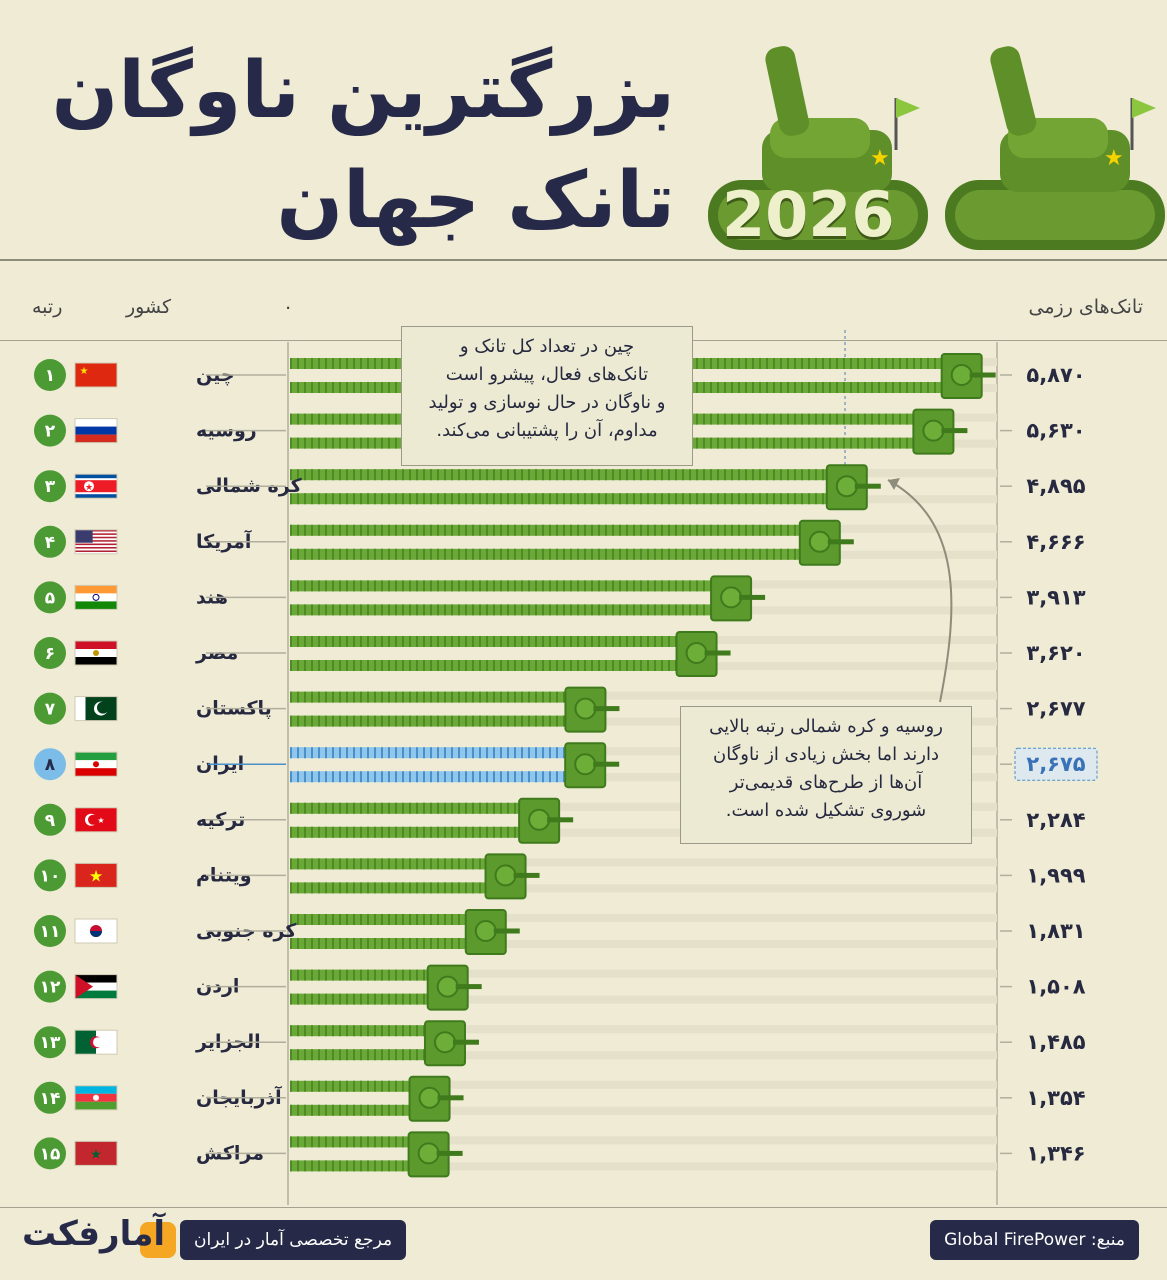 Image resolution: width=1167 pixels, height=1280 pixels. What do you see at coordinates (1056, 764) in the screenshot?
I see `value-highlight-box` at bounding box center [1056, 764].